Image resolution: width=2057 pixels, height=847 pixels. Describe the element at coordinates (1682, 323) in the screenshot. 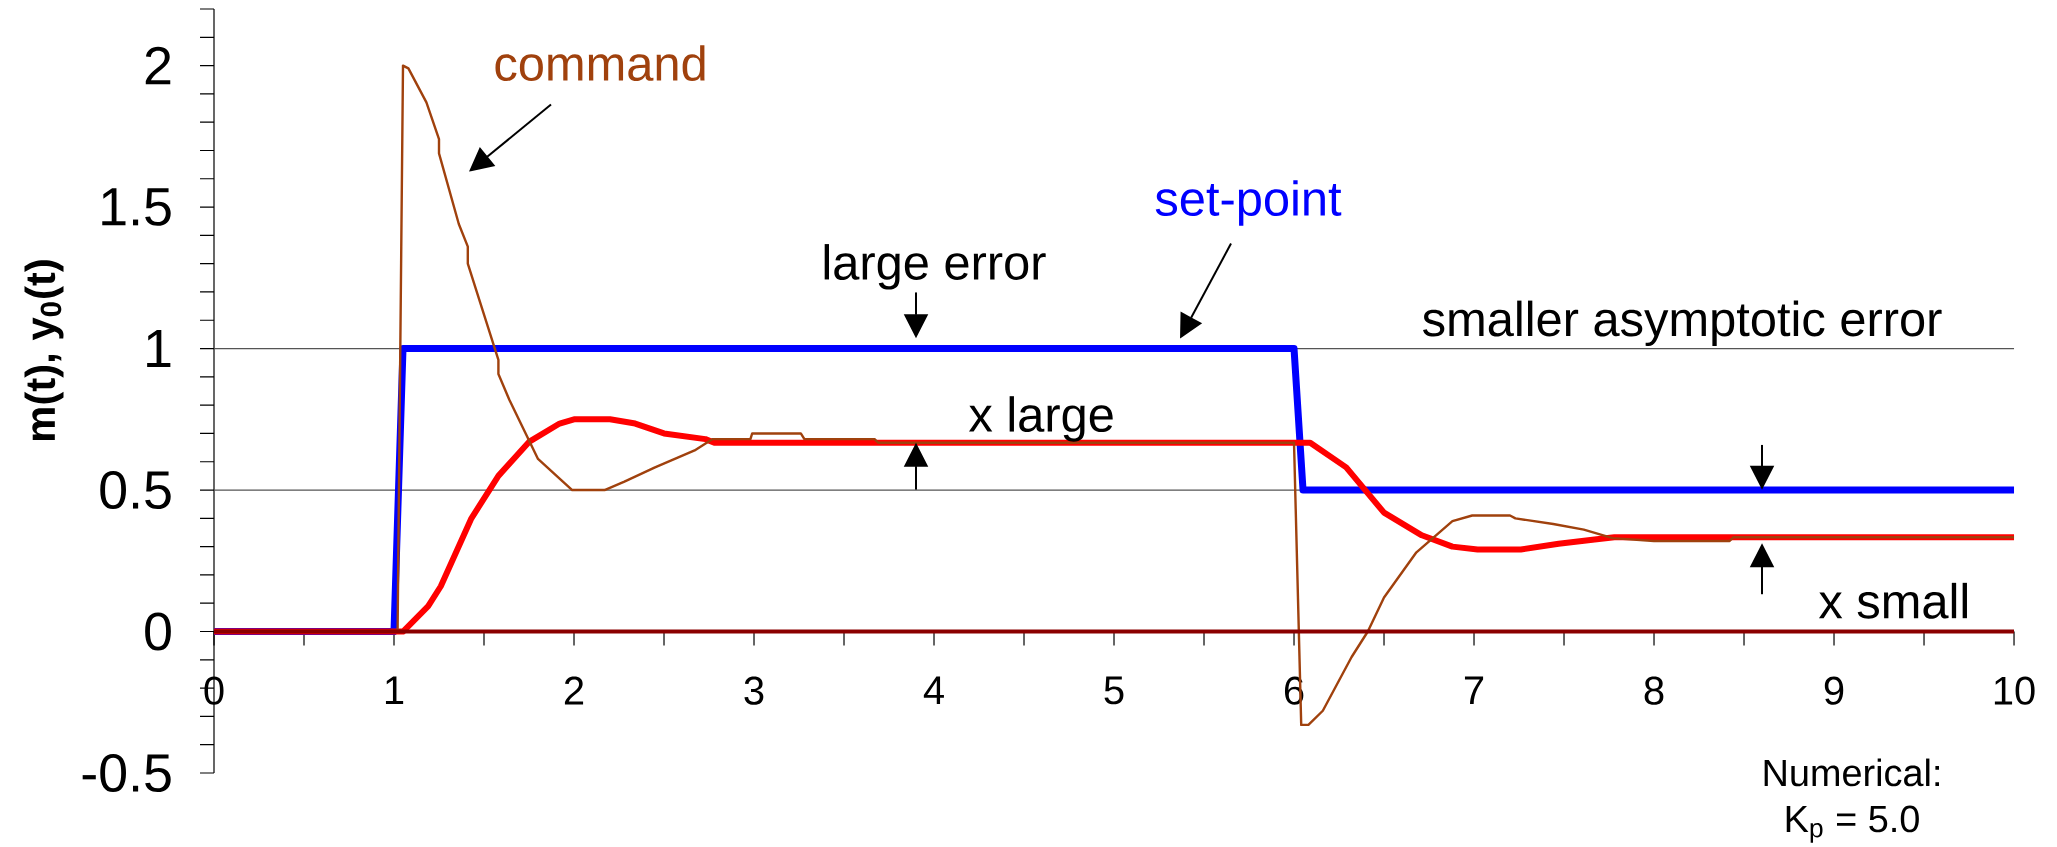

I see `annotation: smaller asymptotic error` at that location.